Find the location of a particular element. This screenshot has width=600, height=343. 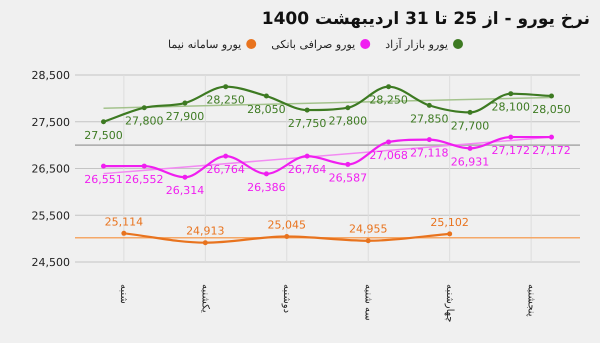

data-label: 28,100 is located at coordinates (511, 107).